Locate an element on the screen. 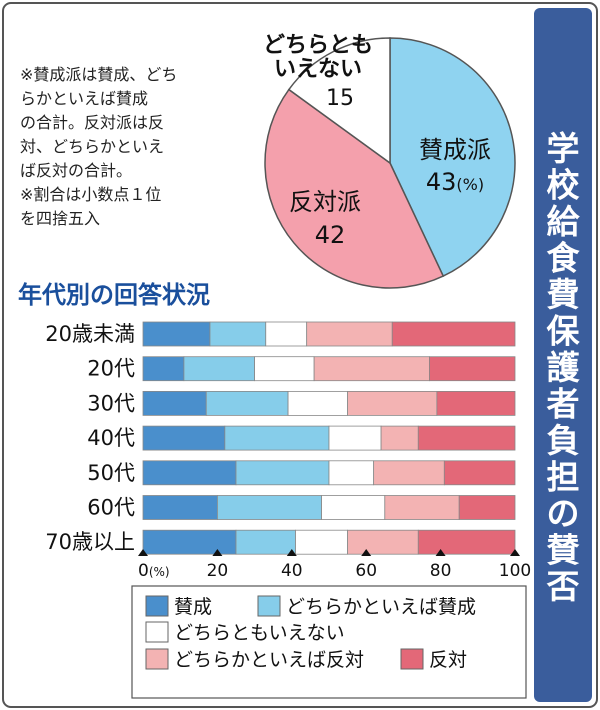 The image size is (600, 710). pie-value-hantai: 42 is located at coordinates (330, 235).